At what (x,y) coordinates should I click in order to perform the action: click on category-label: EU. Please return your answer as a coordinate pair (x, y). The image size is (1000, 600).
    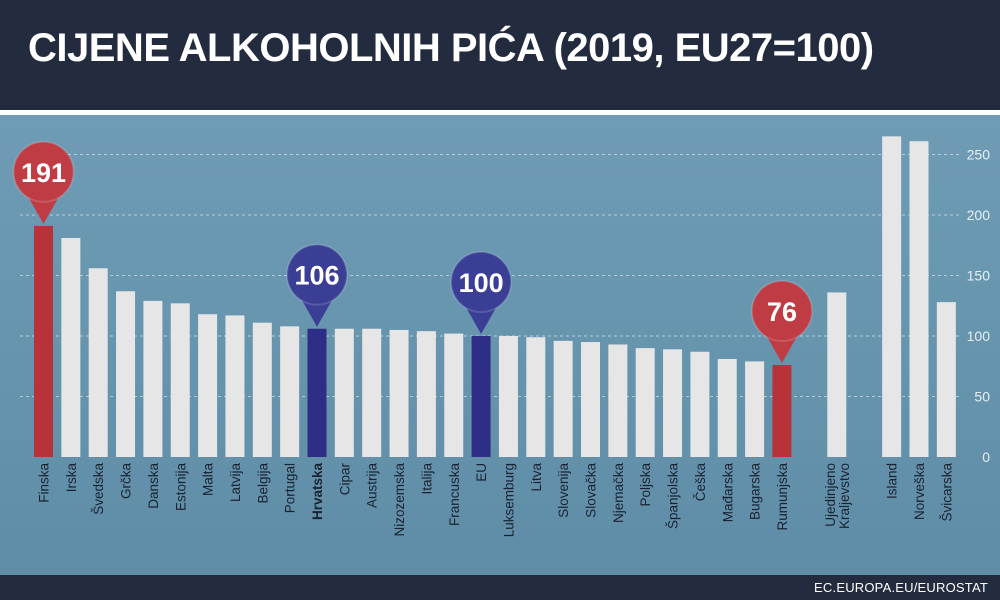
    Looking at the image, I should click on (481, 472).